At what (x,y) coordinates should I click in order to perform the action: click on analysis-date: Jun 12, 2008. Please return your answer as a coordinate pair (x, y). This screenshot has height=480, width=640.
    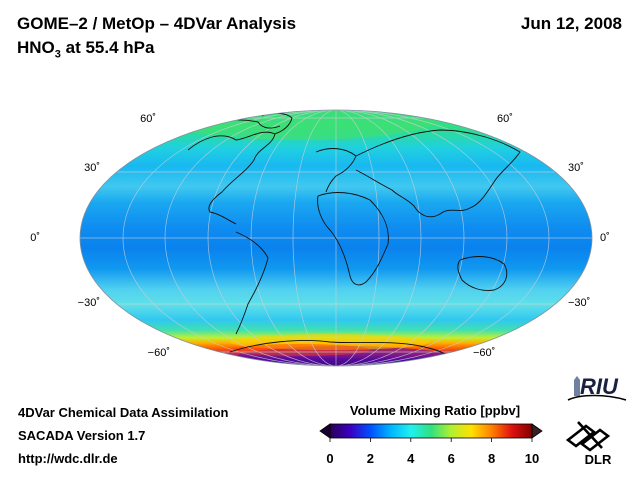
    Looking at the image, I should click on (571, 23).